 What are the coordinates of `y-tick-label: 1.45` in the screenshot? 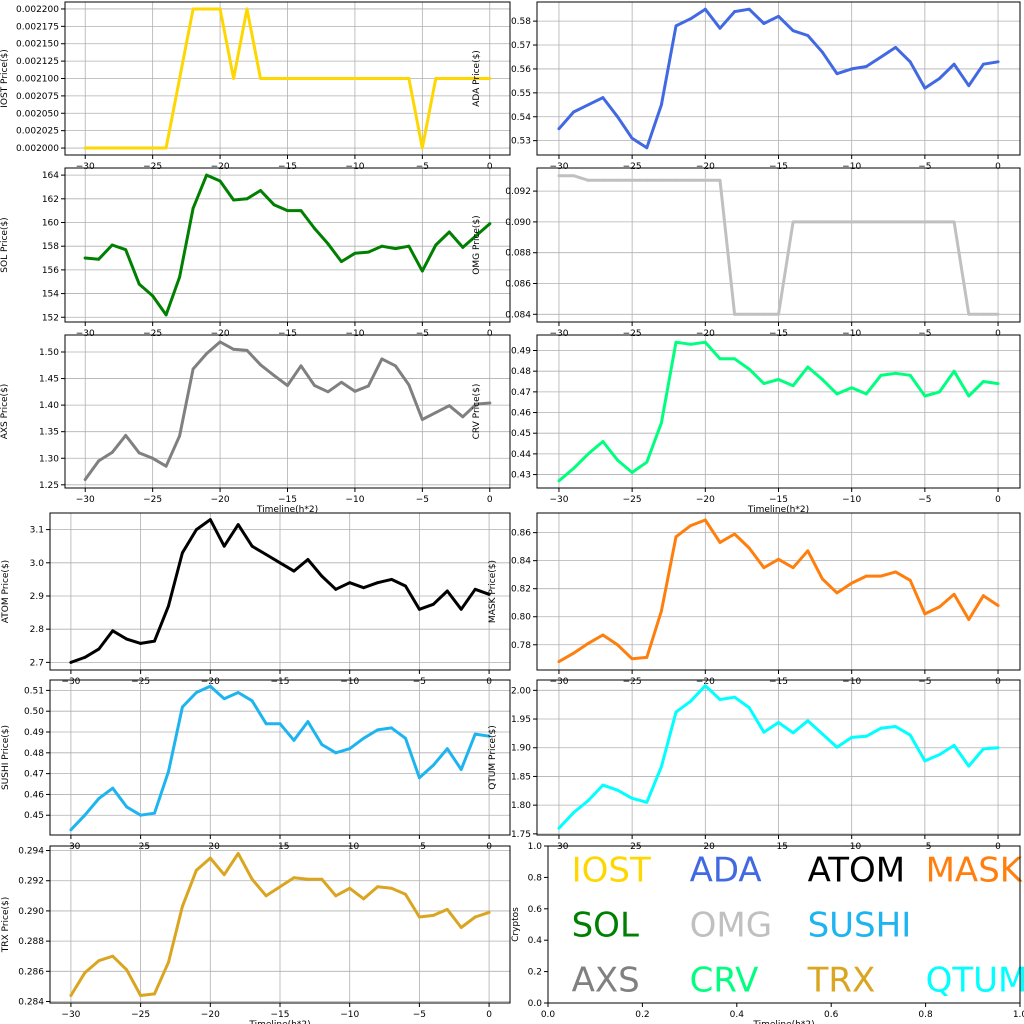 It's located at (49, 380).